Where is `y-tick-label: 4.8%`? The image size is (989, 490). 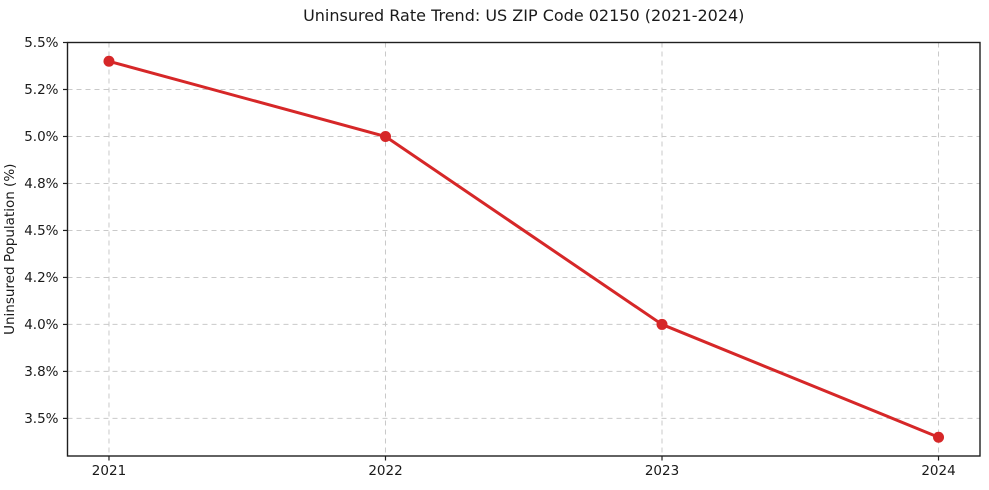
y-tick-label: 4.8% is located at coordinates (41, 184).